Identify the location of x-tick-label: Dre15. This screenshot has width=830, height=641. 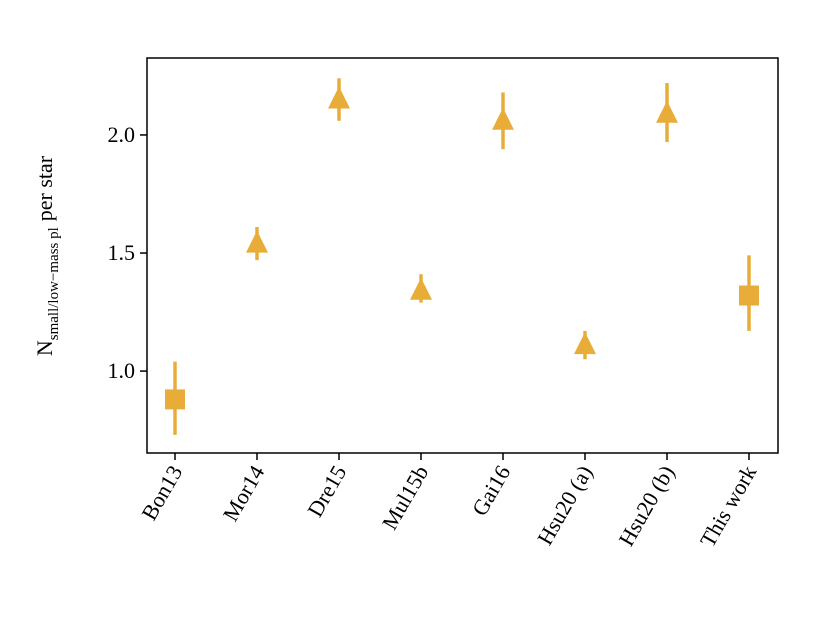
(326, 491).